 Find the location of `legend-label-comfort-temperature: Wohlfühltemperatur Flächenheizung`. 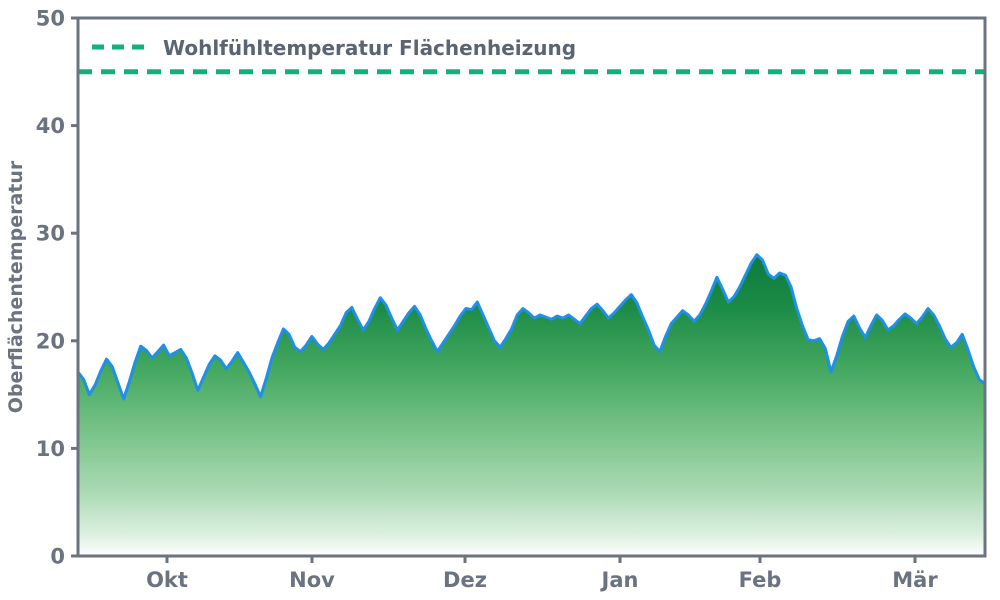

legend-label-comfort-temperature: Wohlfühltemperatur Flächenheizung is located at coordinates (369, 48).